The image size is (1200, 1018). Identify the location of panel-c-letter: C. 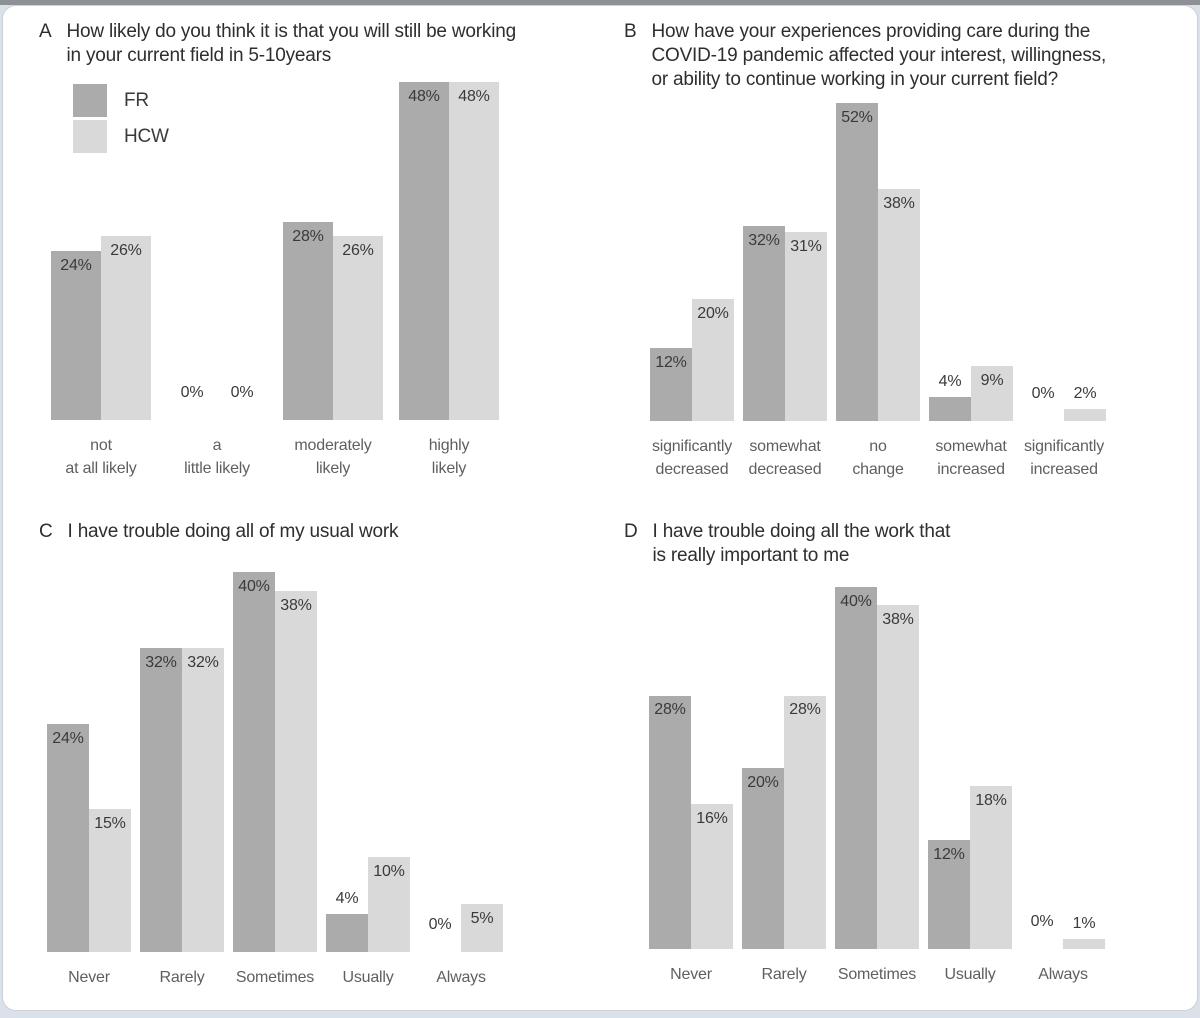
(46, 531).